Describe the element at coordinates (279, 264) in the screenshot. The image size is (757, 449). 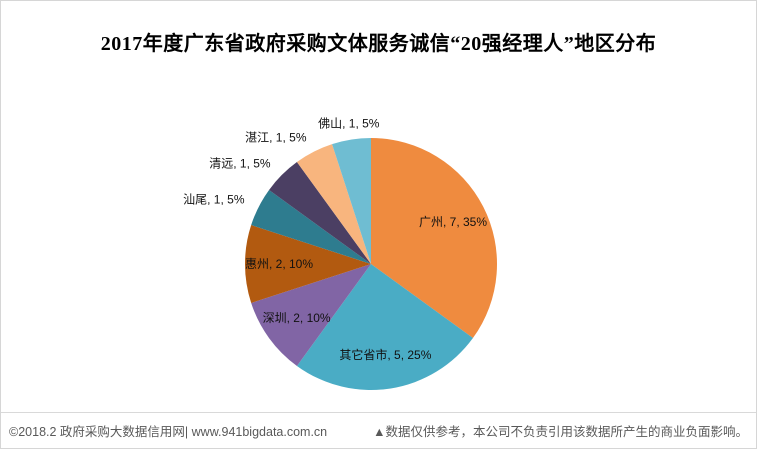
I see `pie-label-3: 惠州, 2, 10%` at that location.